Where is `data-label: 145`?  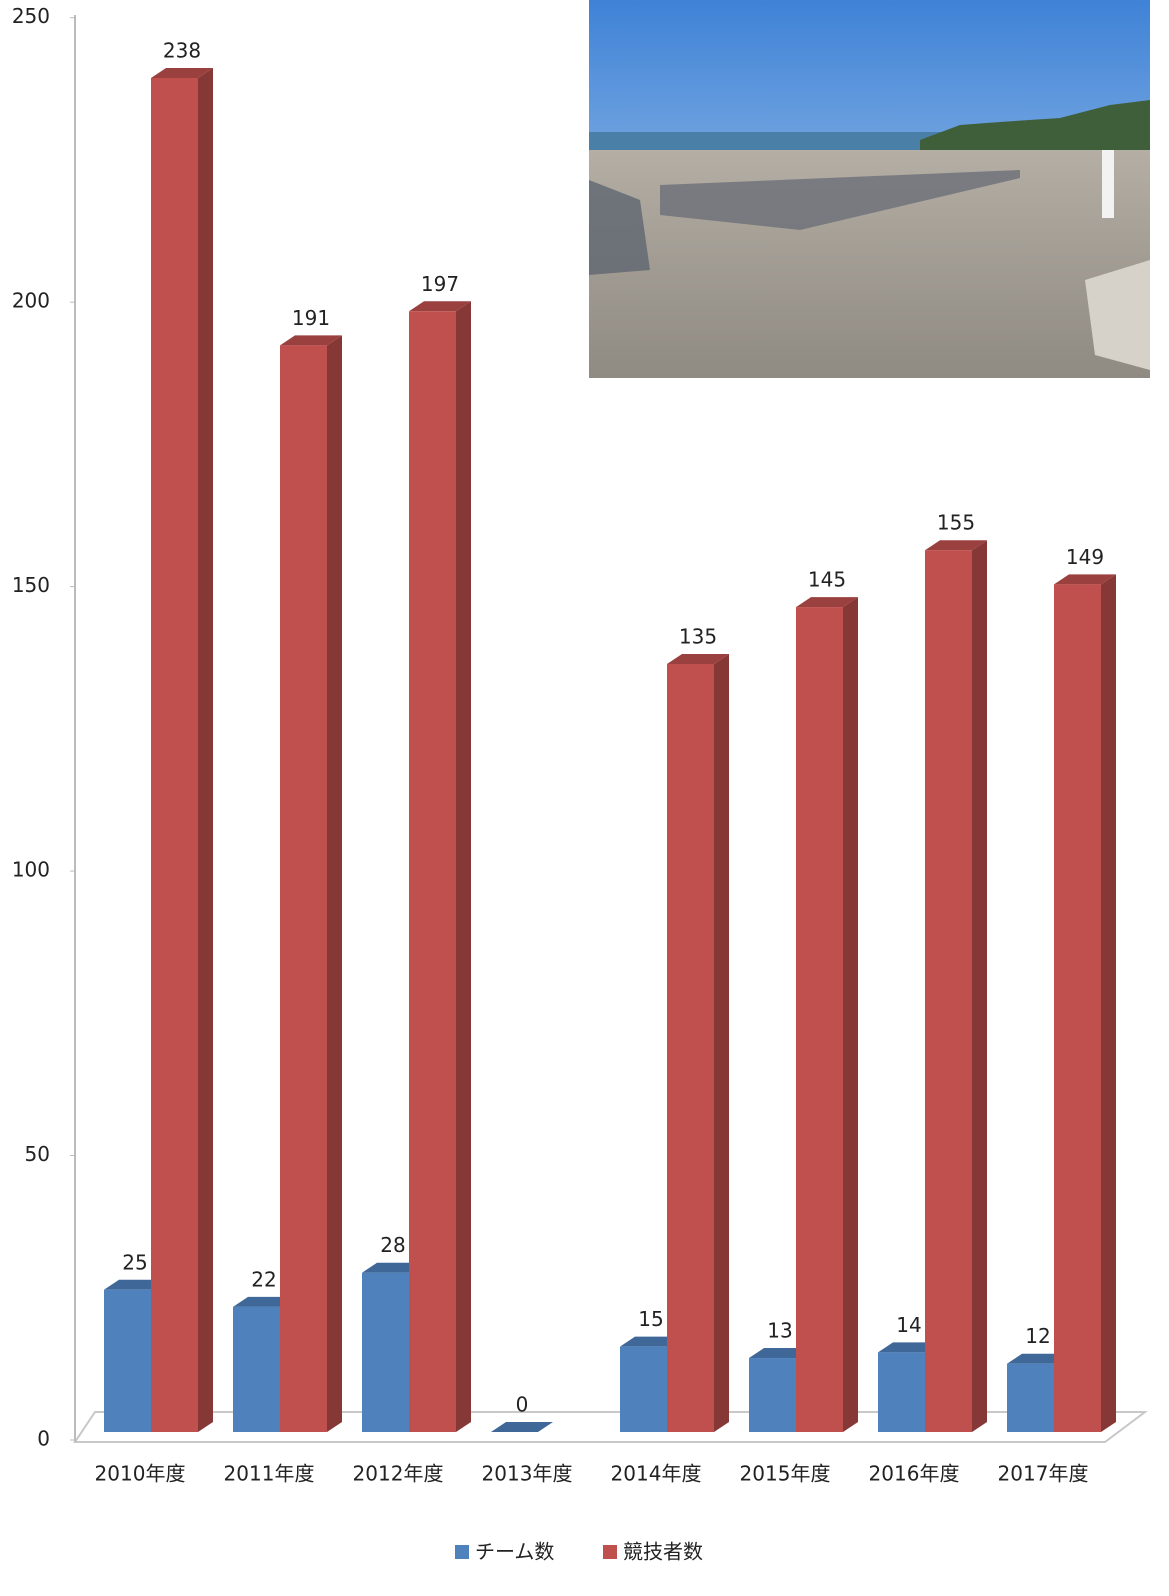 data-label: 145 is located at coordinates (827, 580).